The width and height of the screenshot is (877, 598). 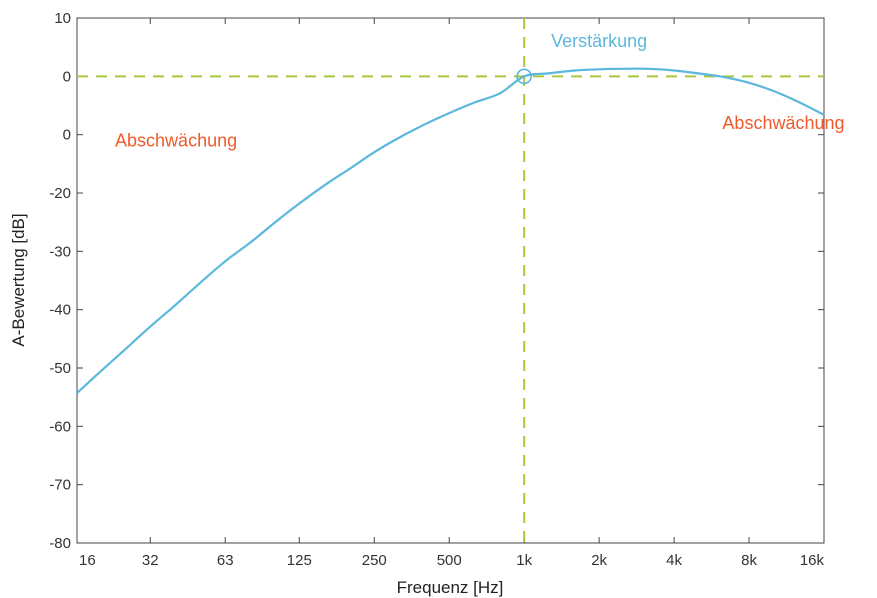 I want to click on x-axis-title: Frequenz [Hz], so click(x=450, y=587).